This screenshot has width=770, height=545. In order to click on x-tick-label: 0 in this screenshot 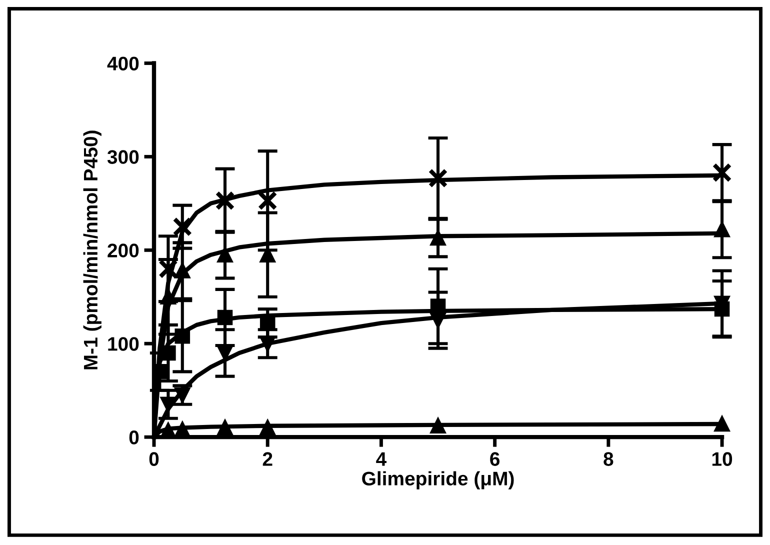, I will do `click(154, 459)`.